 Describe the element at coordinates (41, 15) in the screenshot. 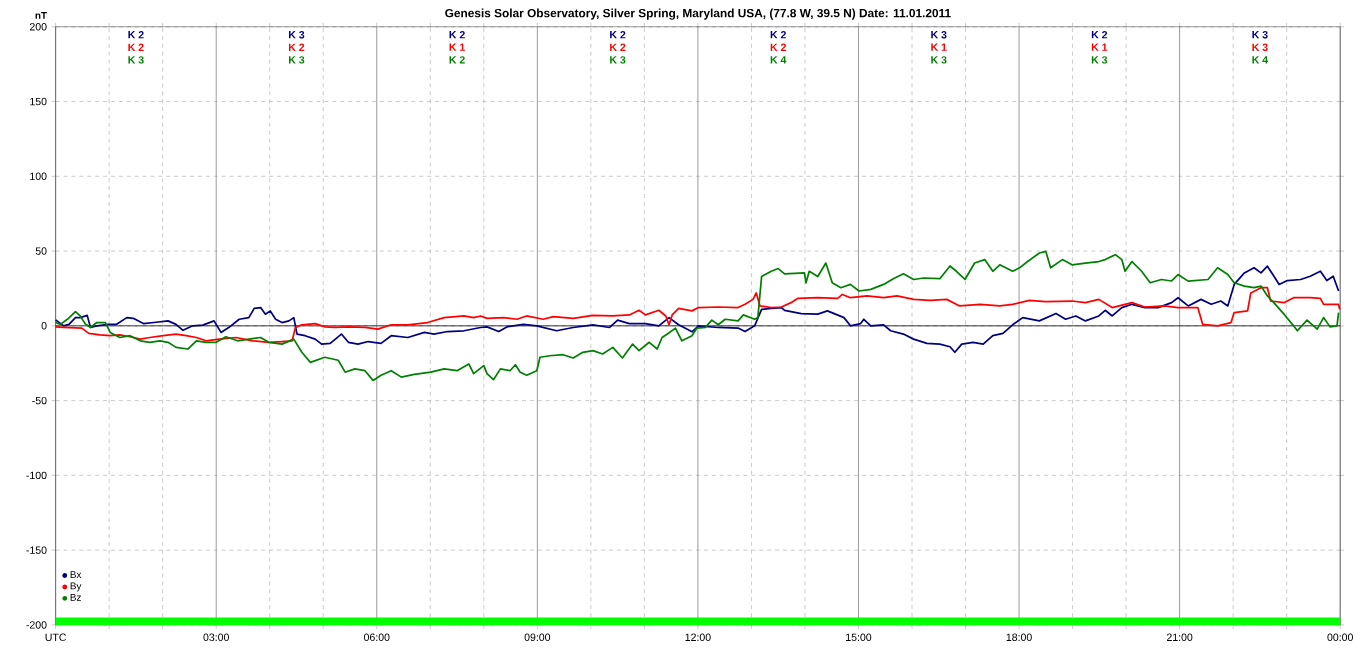

I see `y-axis-title: nT` at that location.